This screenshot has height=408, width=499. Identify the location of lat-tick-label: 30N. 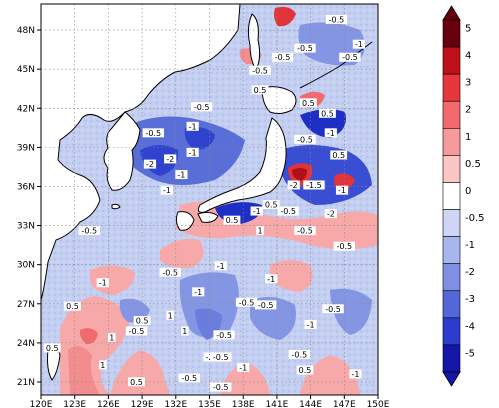
(26, 266).